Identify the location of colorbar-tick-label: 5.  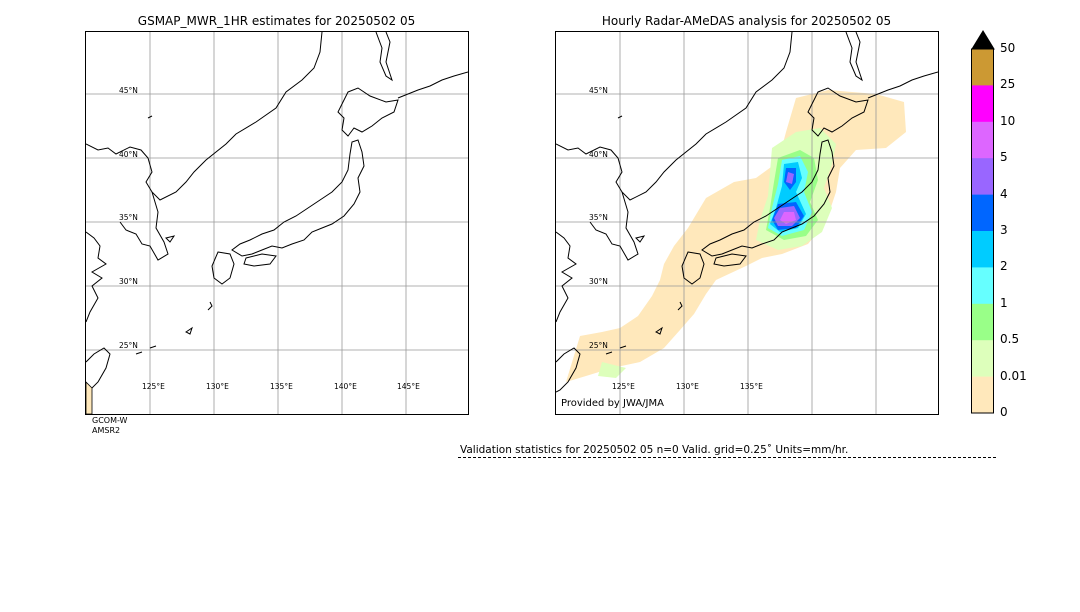
(1004, 157).